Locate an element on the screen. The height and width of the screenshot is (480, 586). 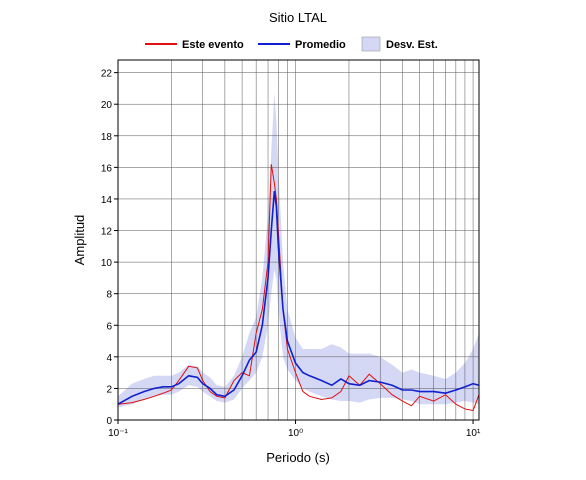
x-tick-label: 10⁻¹ is located at coordinates (118, 433).